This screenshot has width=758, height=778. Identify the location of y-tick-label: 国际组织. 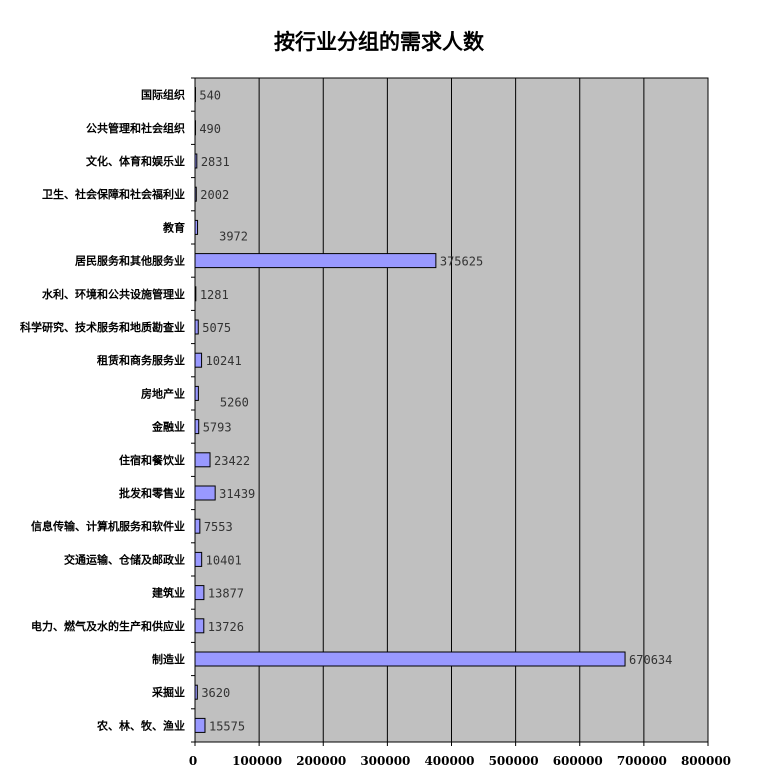
(163, 95).